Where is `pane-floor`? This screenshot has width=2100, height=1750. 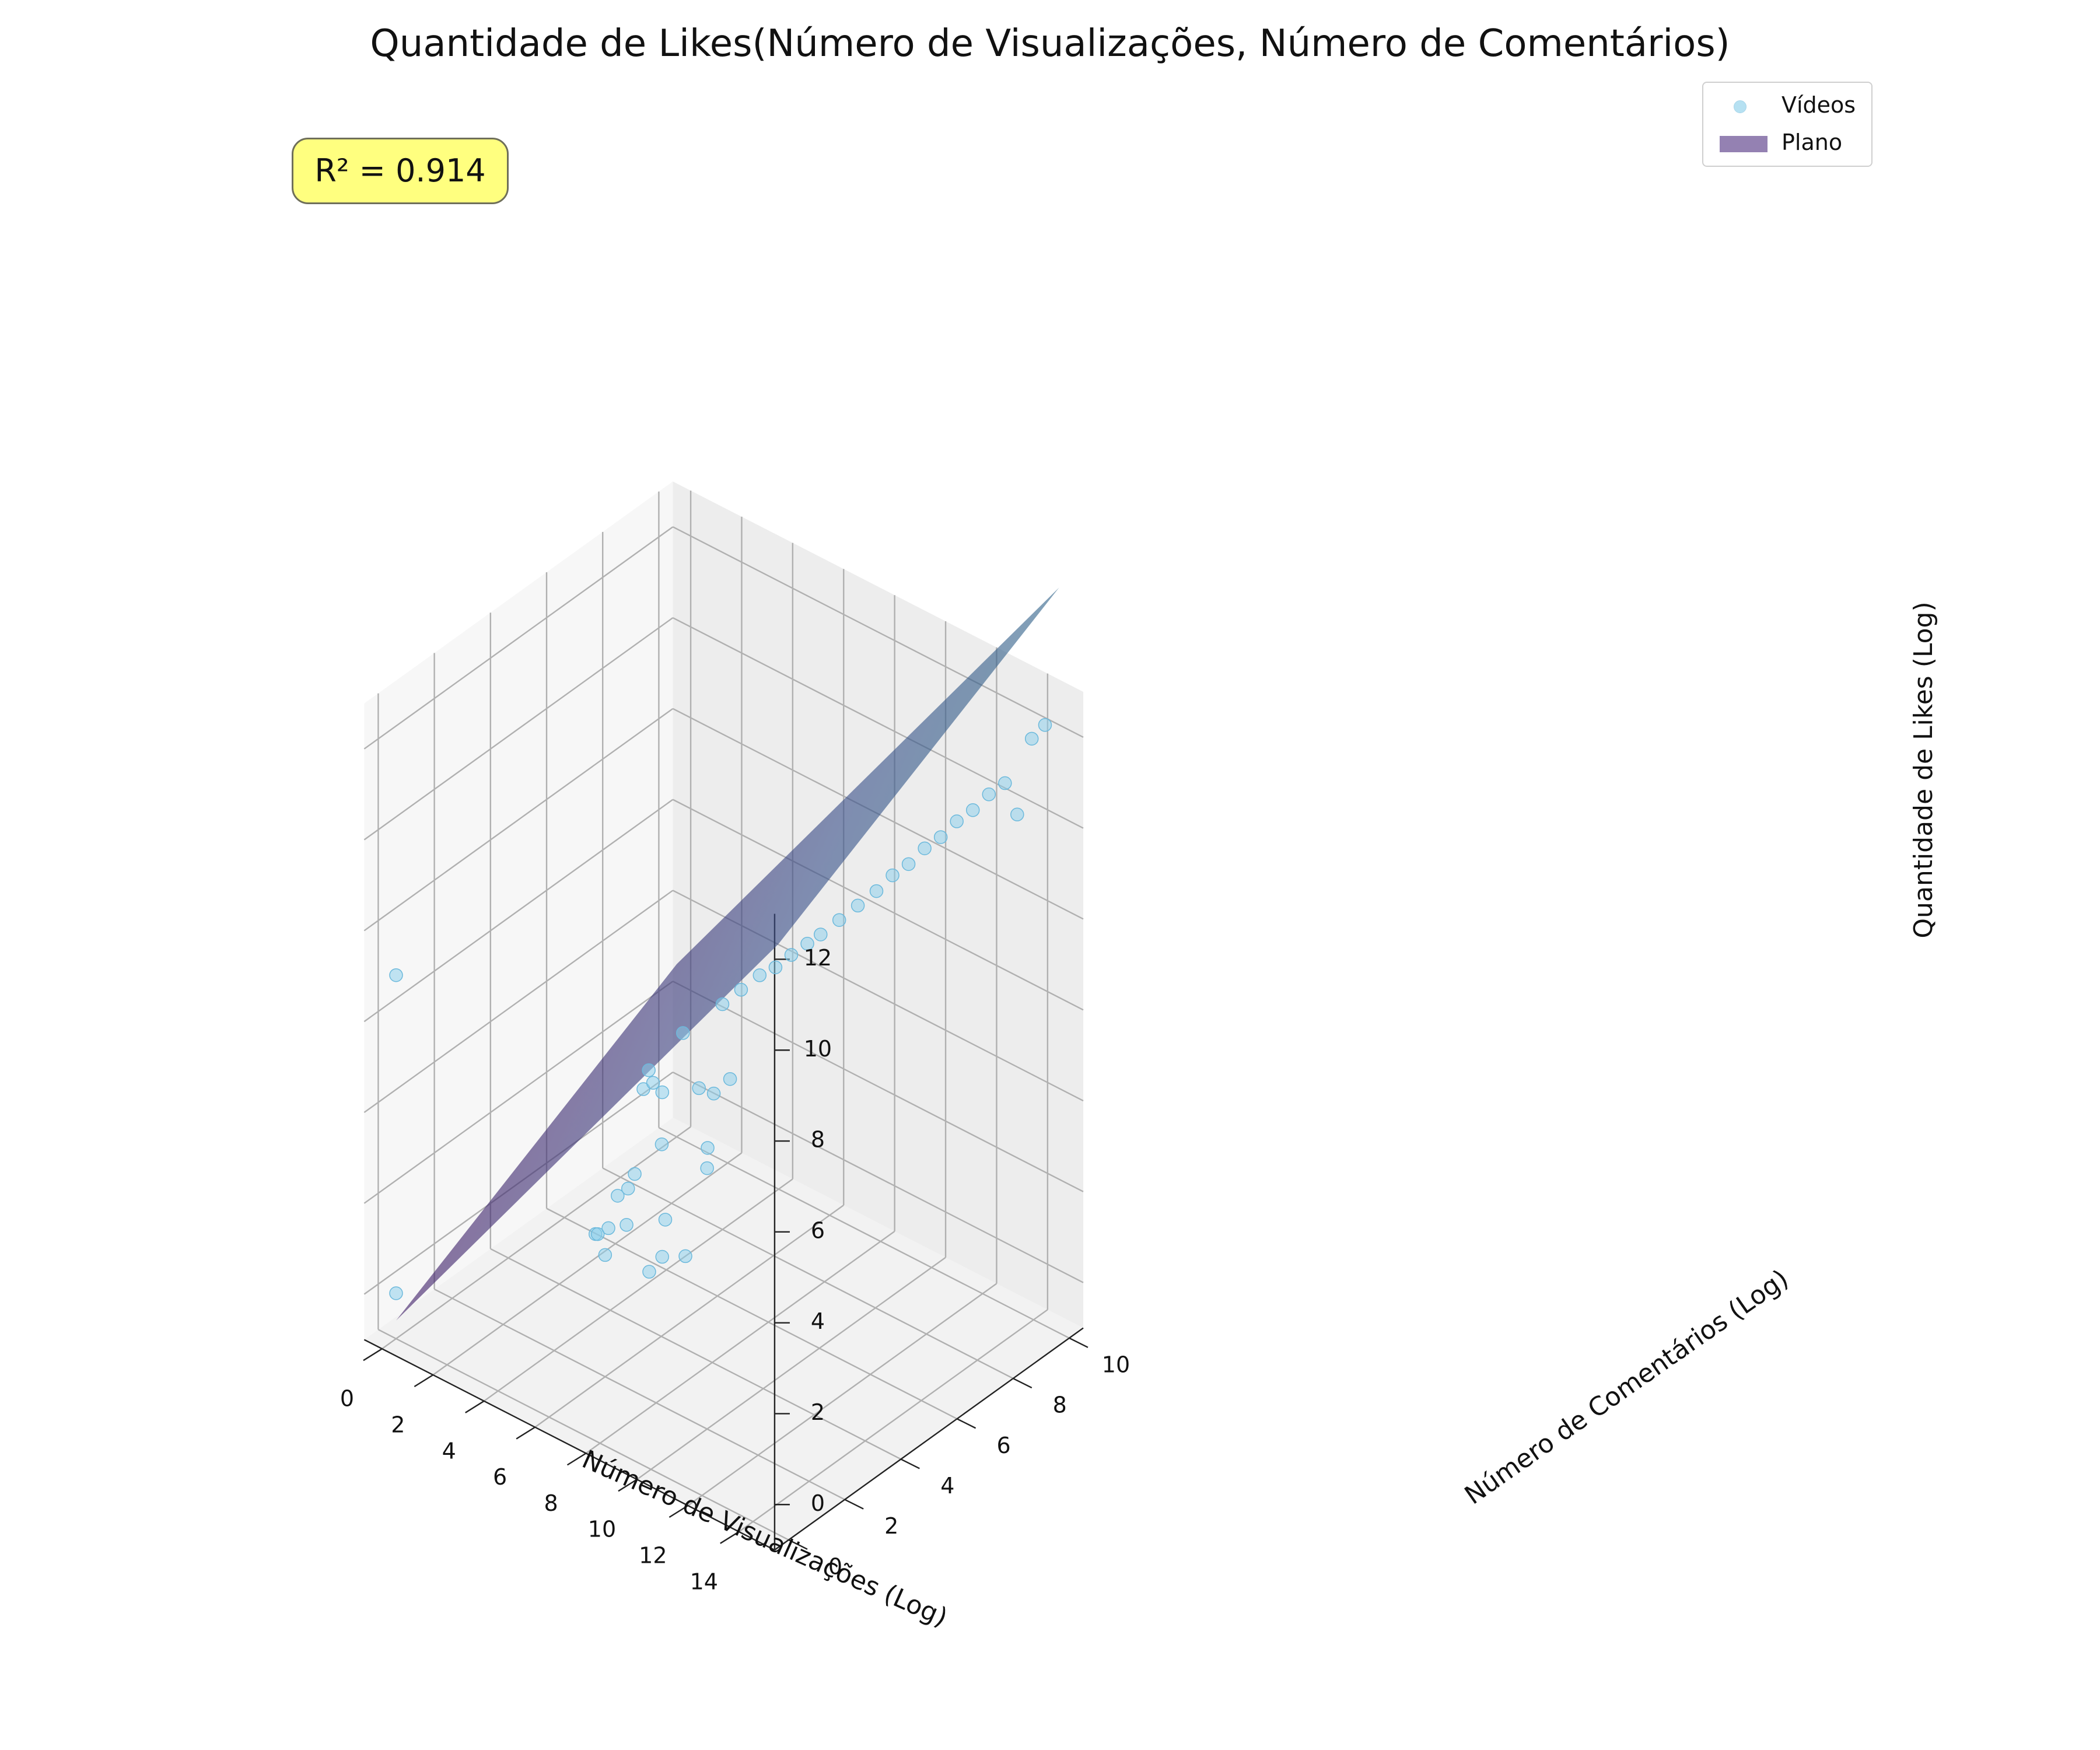
pane-floor is located at coordinates (724, 1333).